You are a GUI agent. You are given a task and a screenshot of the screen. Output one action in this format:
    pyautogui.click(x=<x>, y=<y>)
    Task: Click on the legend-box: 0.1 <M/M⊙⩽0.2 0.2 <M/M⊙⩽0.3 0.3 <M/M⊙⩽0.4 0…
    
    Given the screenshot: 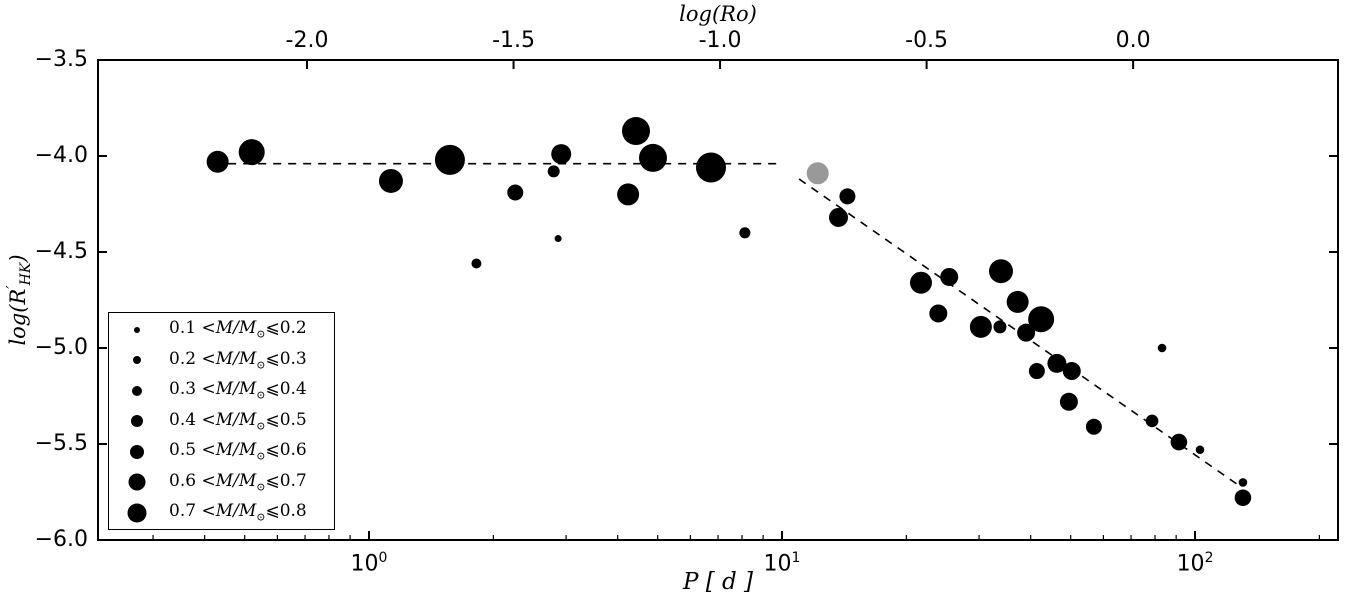 What is the action you would take?
    pyautogui.click(x=221, y=421)
    